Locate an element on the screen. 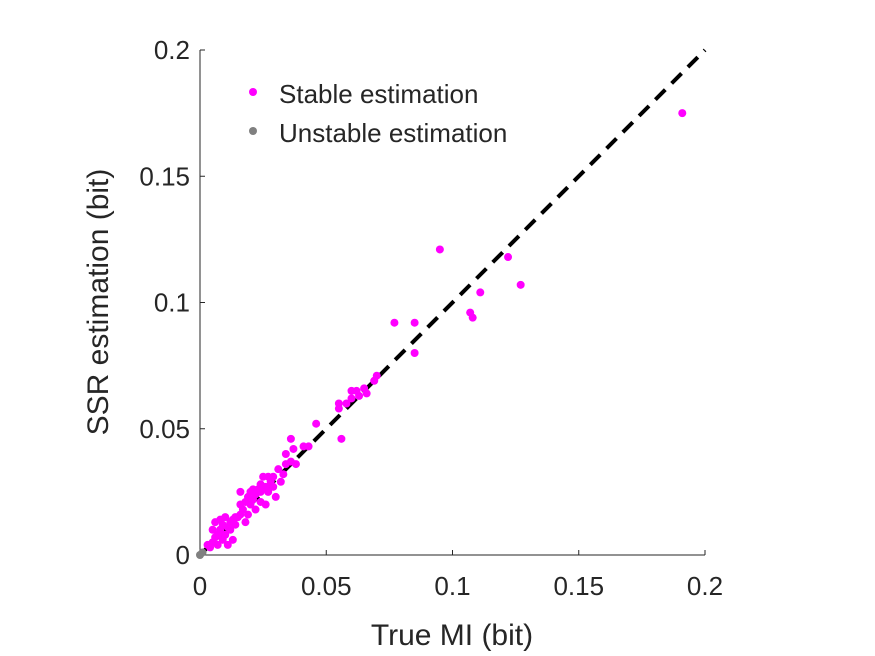  y-ticks: 0 0.05 0.1 0.15 0.2 is located at coordinates (172, 302).